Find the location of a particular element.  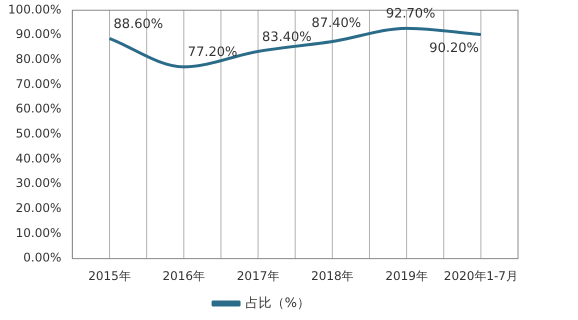

x-tick-label: 2020年1-7月 is located at coordinates (481, 275).